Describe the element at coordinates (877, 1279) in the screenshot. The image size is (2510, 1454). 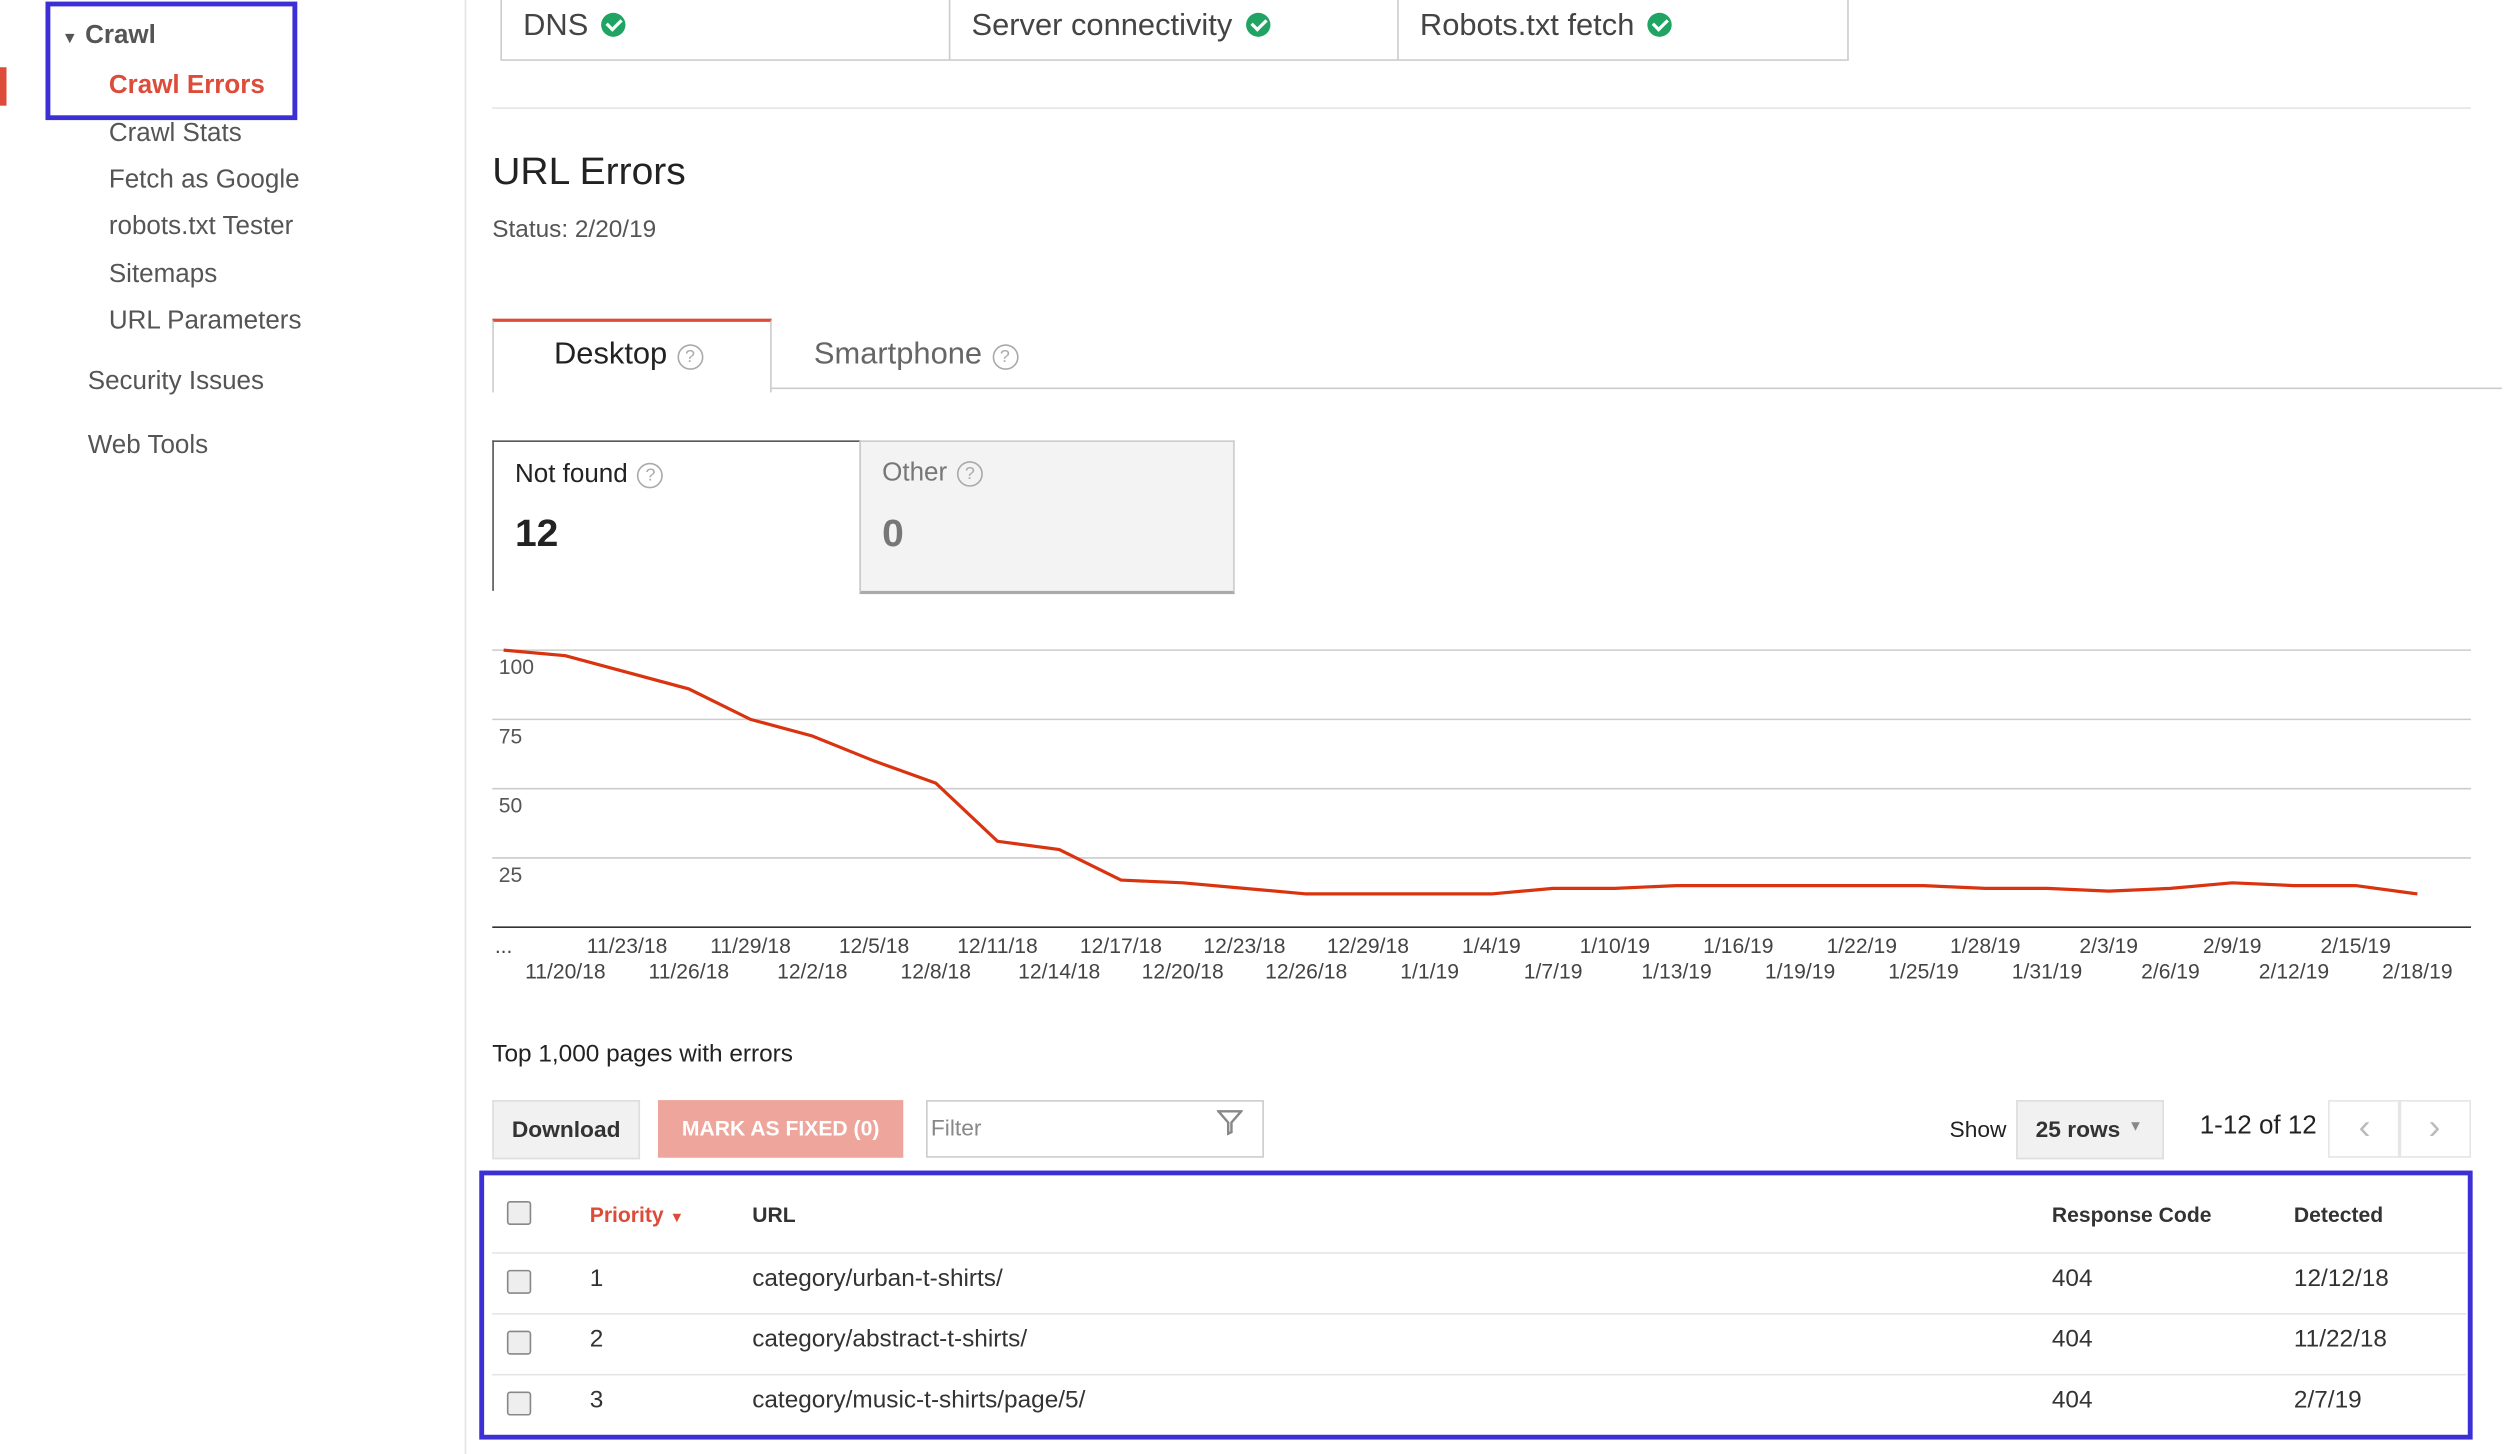
I see `table-cell: category/urban-t-shirts/` at that location.